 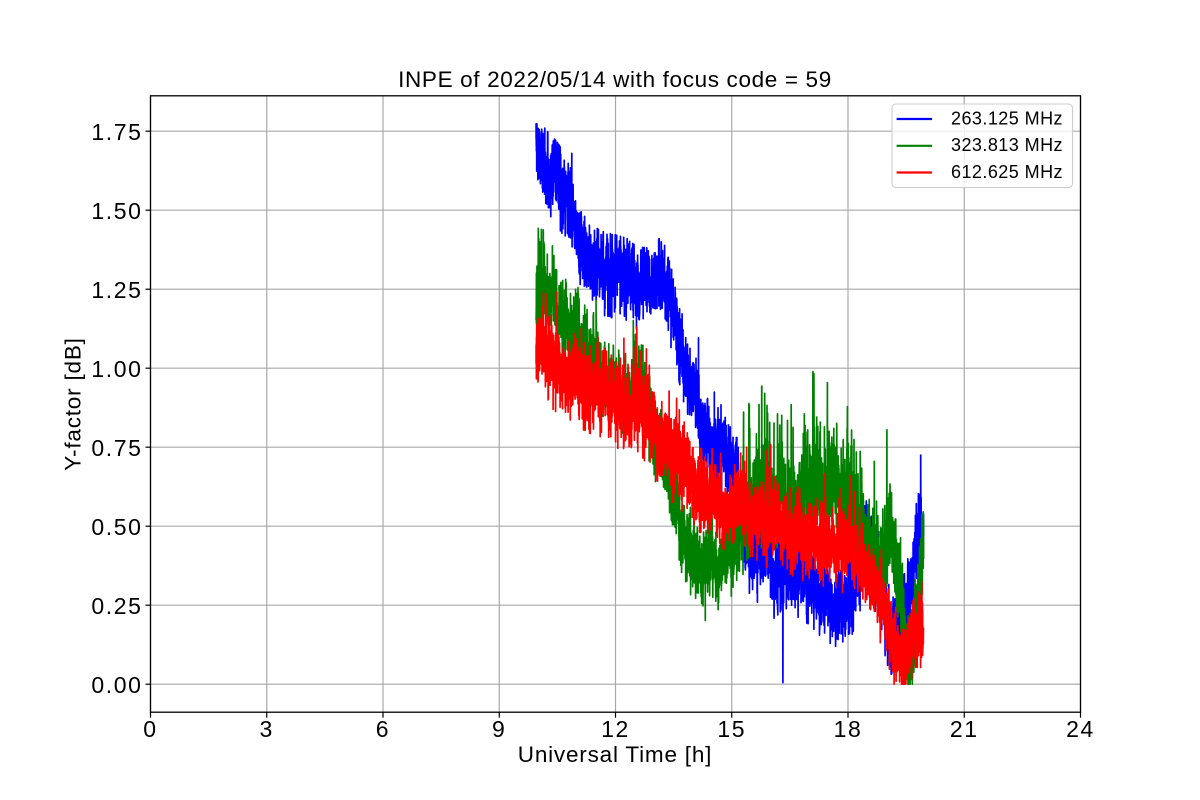 What do you see at coordinates (499, 729) in the screenshot?
I see `svg-text: 9` at bounding box center [499, 729].